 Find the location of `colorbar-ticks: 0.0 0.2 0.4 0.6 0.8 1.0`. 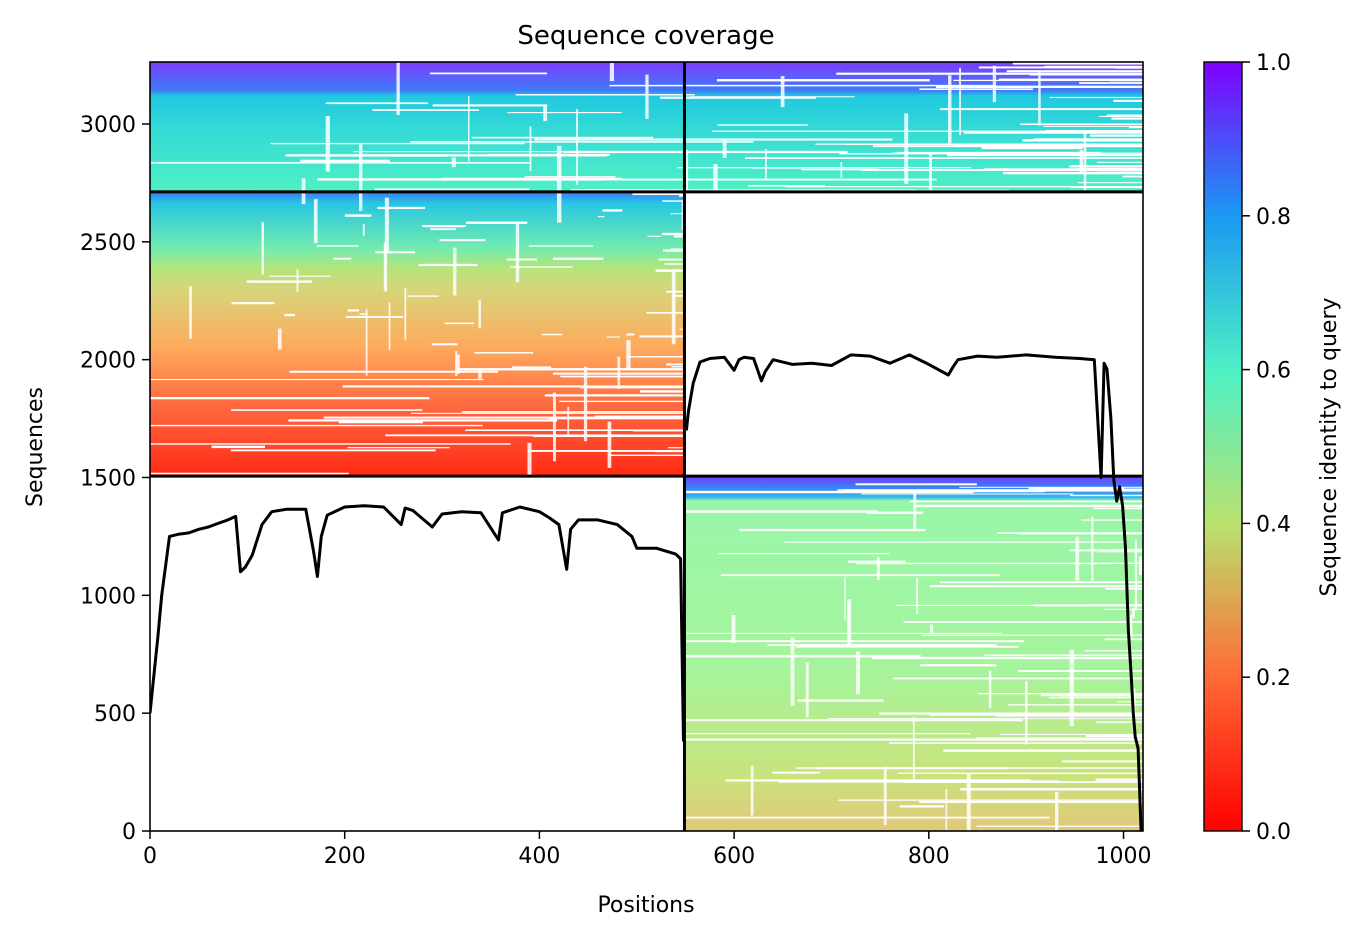

colorbar-ticks: 0.0 0.2 0.4 0.6 0.8 1.0 is located at coordinates (1266, 448).